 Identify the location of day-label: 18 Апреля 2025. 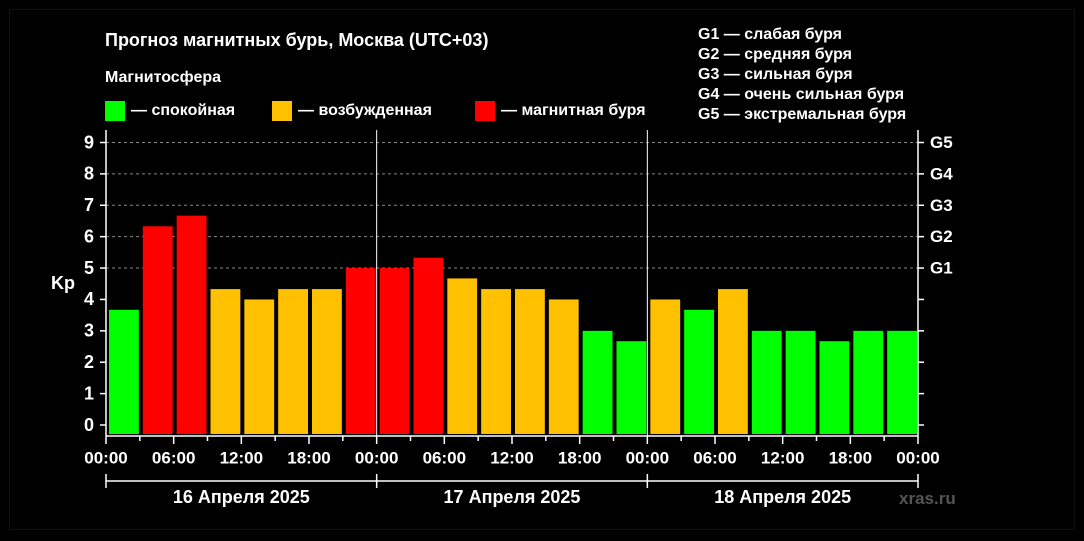
(782, 497).